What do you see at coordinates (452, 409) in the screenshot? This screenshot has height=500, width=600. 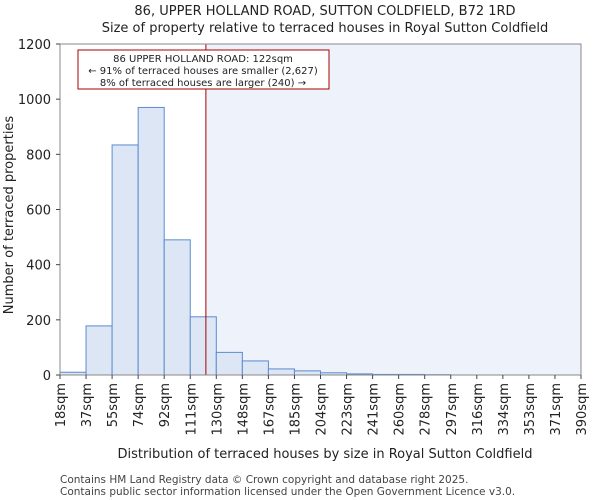 I see `x-tick-label: 297sqm` at bounding box center [452, 409].